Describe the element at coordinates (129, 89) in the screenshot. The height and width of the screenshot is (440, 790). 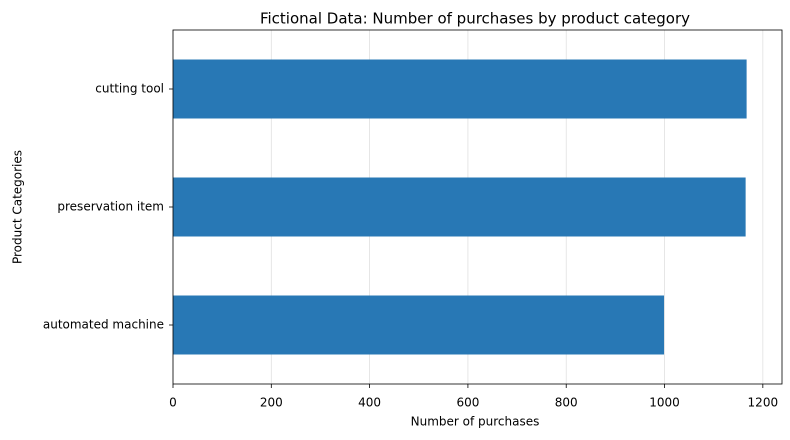
I see `y-tick-label: cutting tool` at that location.